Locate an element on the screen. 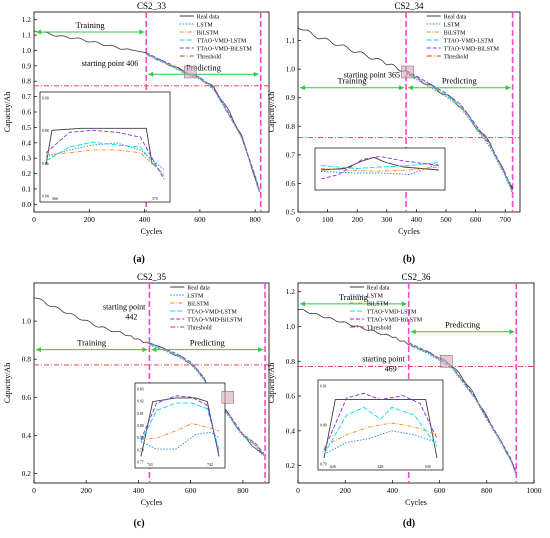 The image size is (550, 538). series-ttao-lstm is located at coordinates (203, 121).